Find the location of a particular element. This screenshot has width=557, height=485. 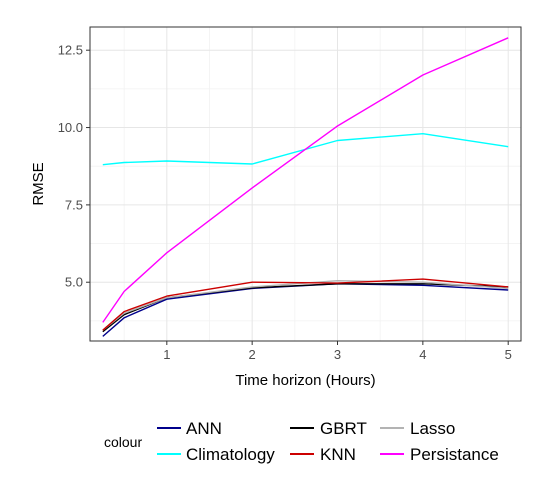

x-tick-label: 1 is located at coordinates (166, 354).